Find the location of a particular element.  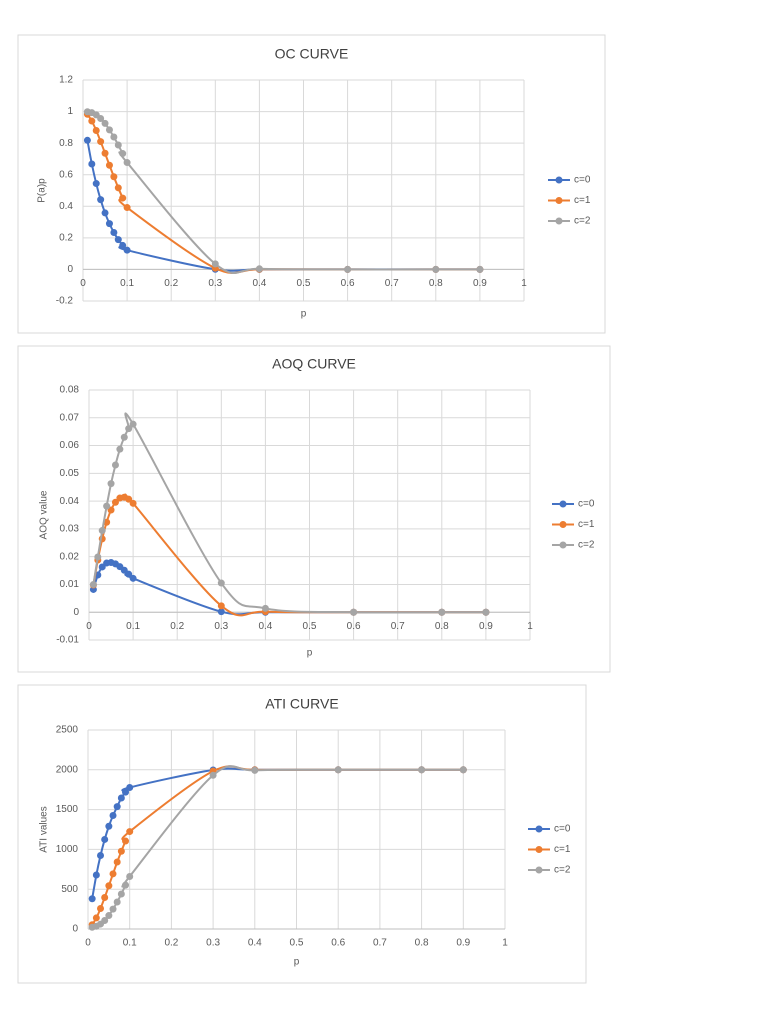

x-tick-label: 0.4 is located at coordinates (255, 943).